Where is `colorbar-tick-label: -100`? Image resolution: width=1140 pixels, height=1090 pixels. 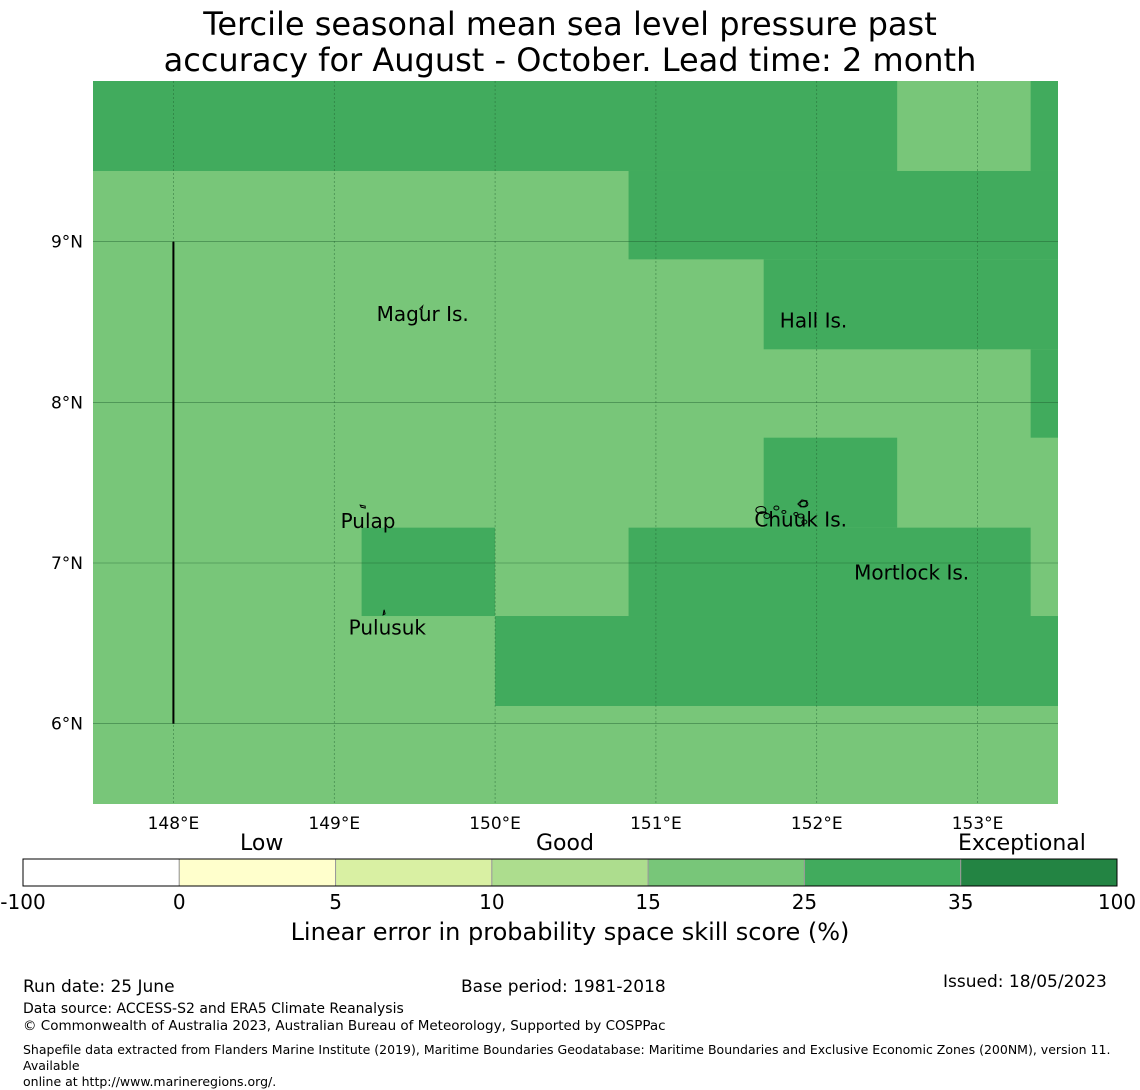
colorbar-tick-label: -100 is located at coordinates (23, 902).